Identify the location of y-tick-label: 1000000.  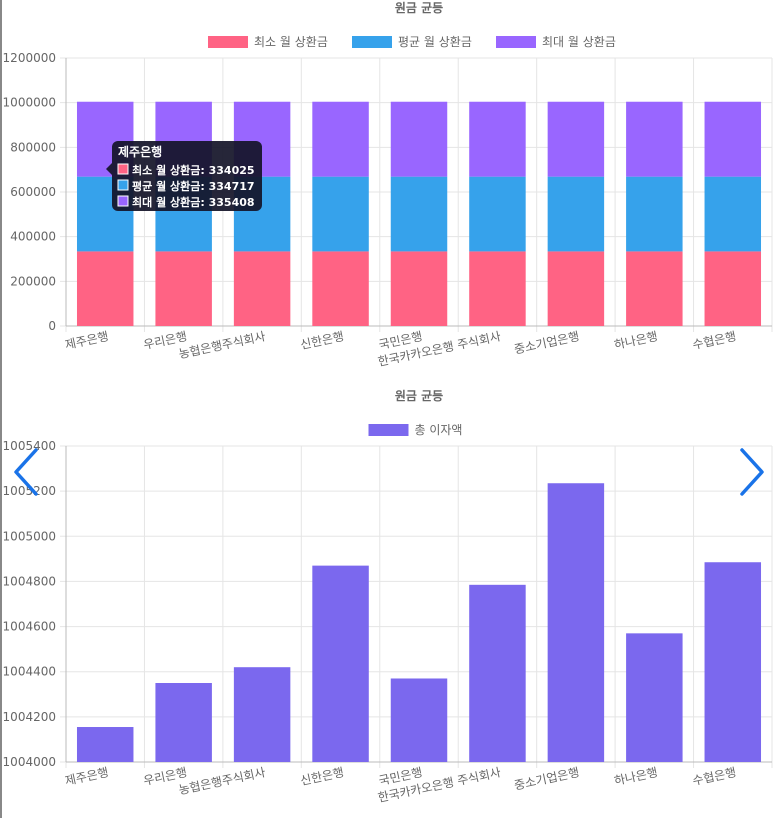
(29, 103).